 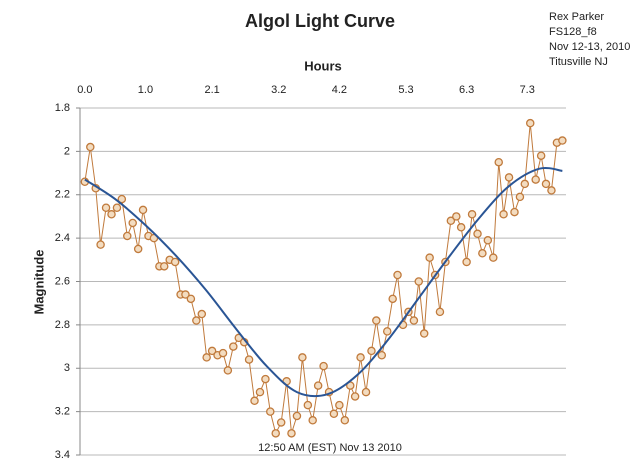 I want to click on x-tick-label: 1.0, so click(x=145, y=90).